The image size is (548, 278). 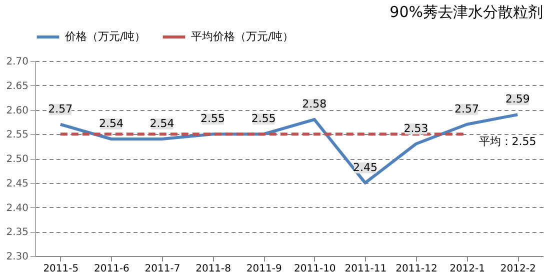 What do you see at coordinates (416, 128) in the screenshot?
I see `data-label: 2.53` at bounding box center [416, 128].